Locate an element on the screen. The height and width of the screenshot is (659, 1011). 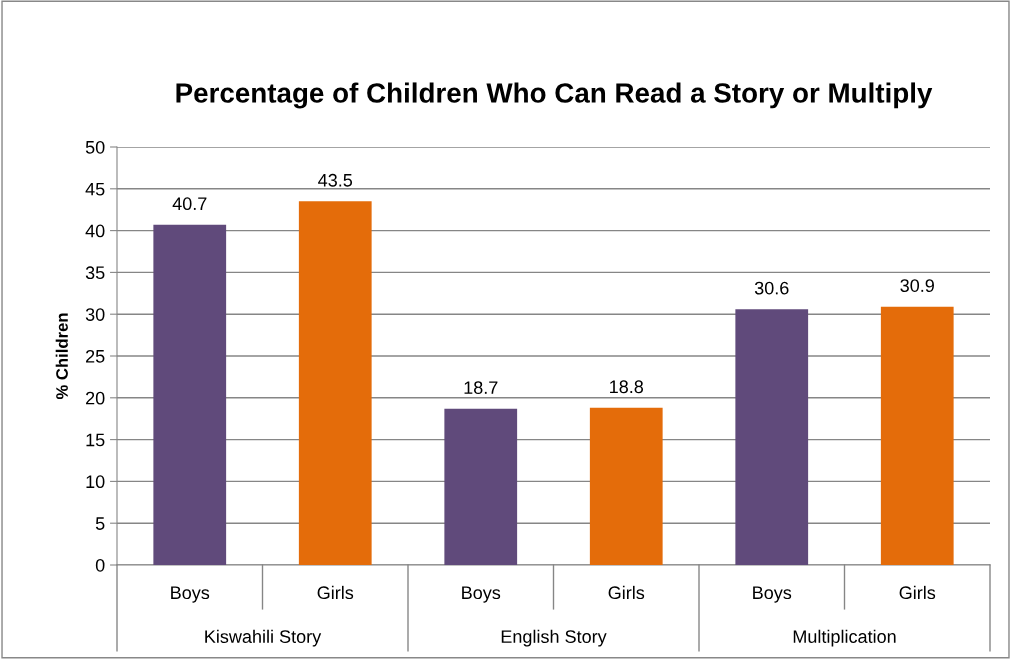
y-tick-label: 40 is located at coordinates (95, 231).